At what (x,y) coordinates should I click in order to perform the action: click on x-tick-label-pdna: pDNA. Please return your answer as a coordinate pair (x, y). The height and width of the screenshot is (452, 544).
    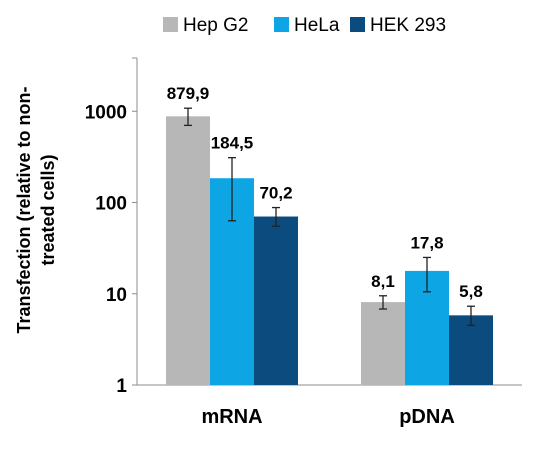
    Looking at the image, I should click on (427, 417).